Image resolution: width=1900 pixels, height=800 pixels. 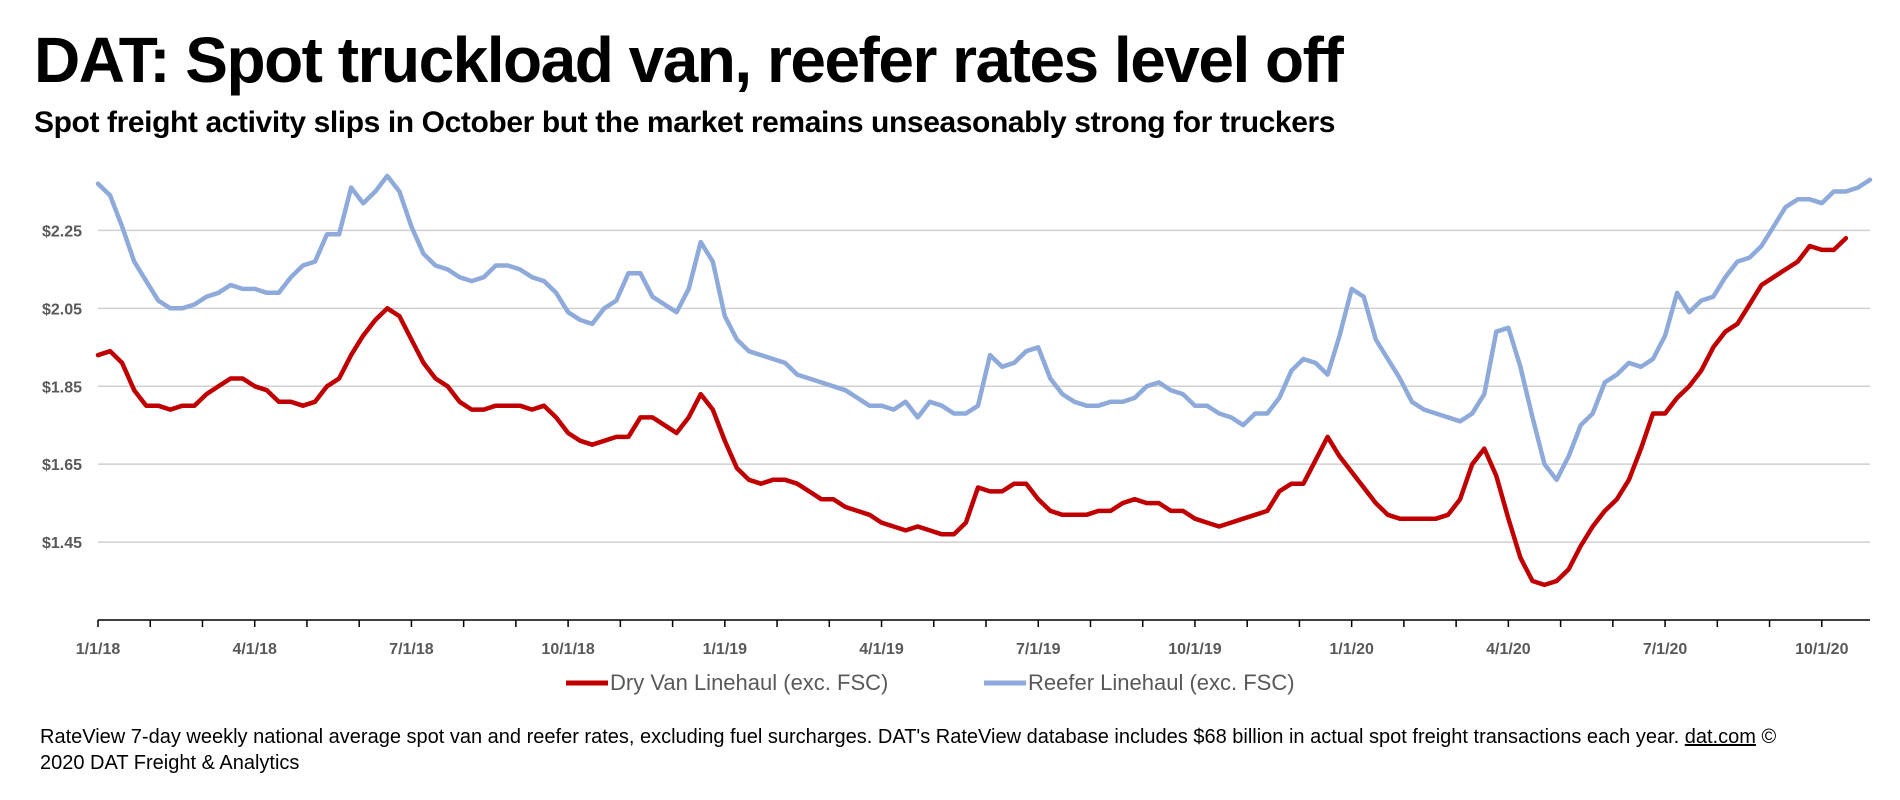 I want to click on y-tick-label: $2.05, so click(x=62, y=309).